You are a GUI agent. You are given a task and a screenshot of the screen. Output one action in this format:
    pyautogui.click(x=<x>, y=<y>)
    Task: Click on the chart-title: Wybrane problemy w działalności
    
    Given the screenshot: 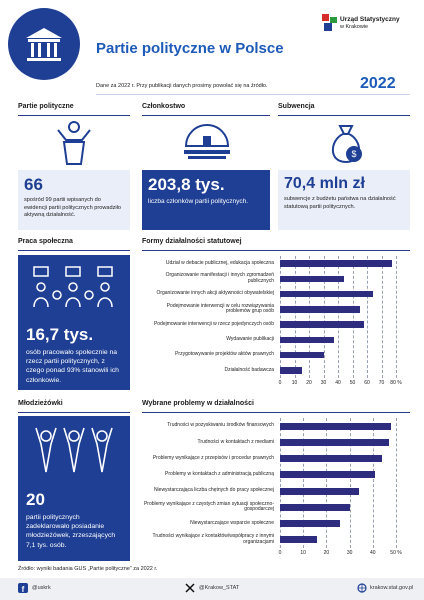 What is the action you would take?
    pyautogui.click(x=198, y=403)
    